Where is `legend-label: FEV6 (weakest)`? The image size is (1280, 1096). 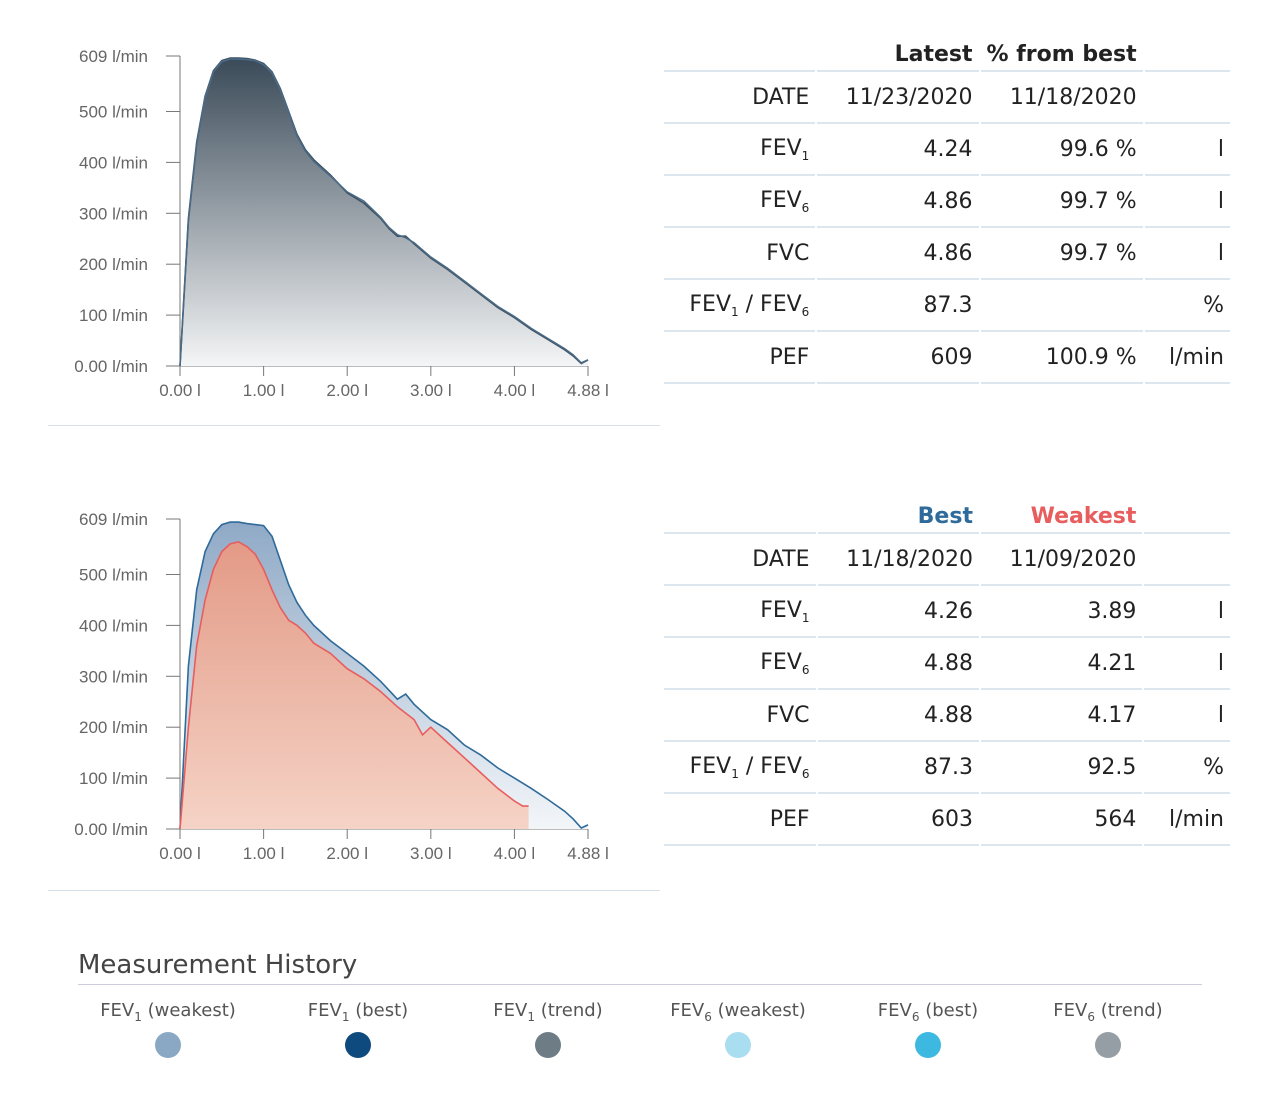
legend-label: FEV6 (weakest) is located at coordinates (738, 1012).